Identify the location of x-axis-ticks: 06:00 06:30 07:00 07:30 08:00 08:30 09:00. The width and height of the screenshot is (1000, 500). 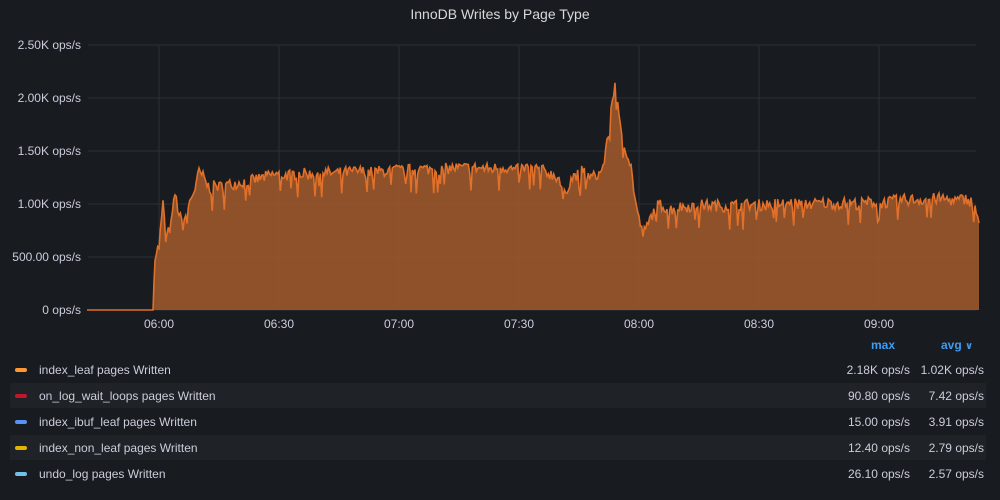
(519, 324).